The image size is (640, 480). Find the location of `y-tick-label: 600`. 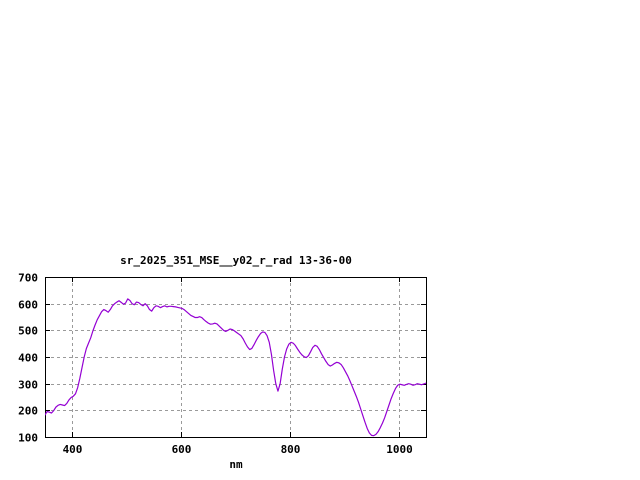

y-tick-label: 600 is located at coordinates (28, 305).